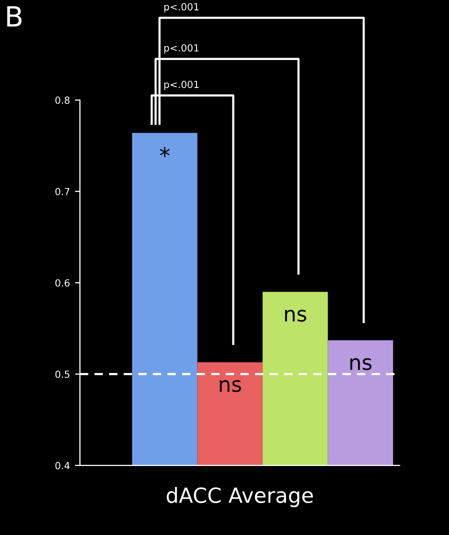  I want to click on y-tick-label: 0.6, so click(62, 283).